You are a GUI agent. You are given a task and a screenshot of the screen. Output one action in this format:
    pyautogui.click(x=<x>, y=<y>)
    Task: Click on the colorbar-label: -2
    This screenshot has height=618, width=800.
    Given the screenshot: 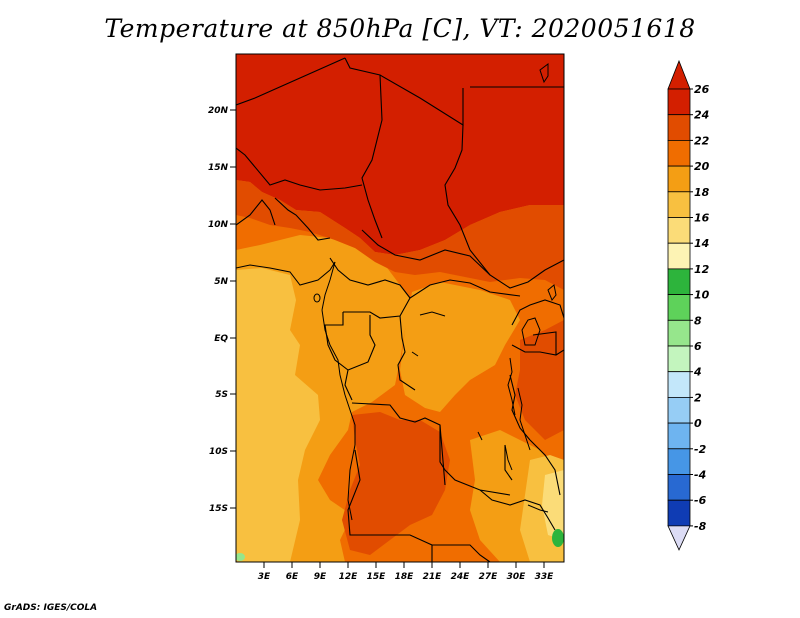 What is the action you would take?
    pyautogui.click(x=700, y=449)
    